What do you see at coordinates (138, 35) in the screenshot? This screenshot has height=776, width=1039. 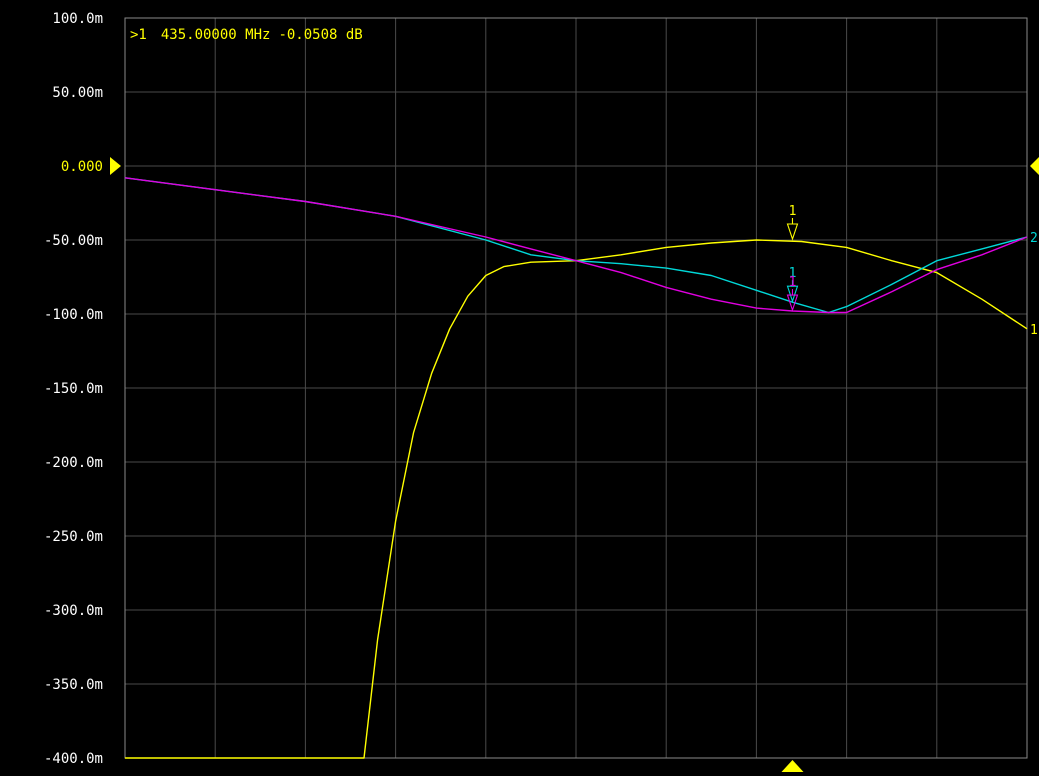 I see `marker-readout-prefix: >1` at bounding box center [138, 35].